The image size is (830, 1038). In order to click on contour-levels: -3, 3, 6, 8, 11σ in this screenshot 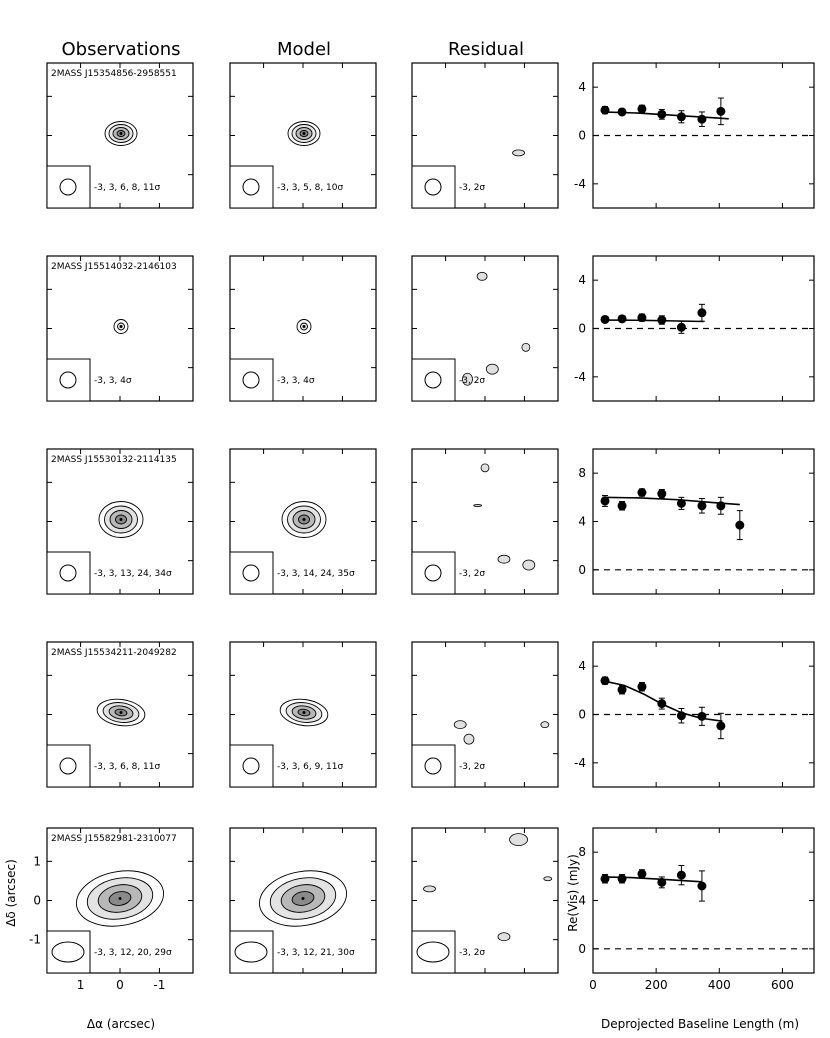, I will do `click(127, 188)`.